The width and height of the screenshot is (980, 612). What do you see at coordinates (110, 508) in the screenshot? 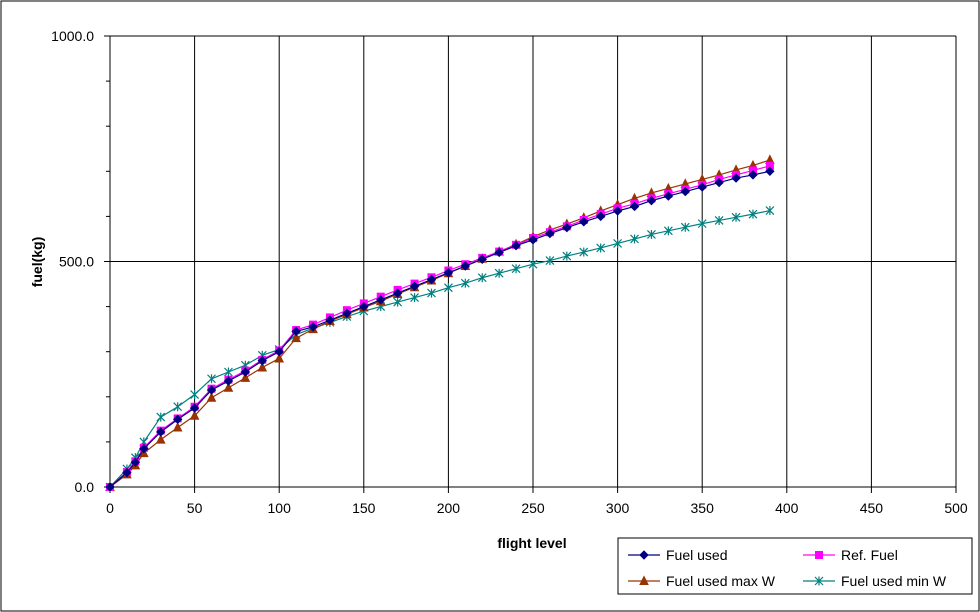
I see `x-tick-label-0: 0` at bounding box center [110, 508].